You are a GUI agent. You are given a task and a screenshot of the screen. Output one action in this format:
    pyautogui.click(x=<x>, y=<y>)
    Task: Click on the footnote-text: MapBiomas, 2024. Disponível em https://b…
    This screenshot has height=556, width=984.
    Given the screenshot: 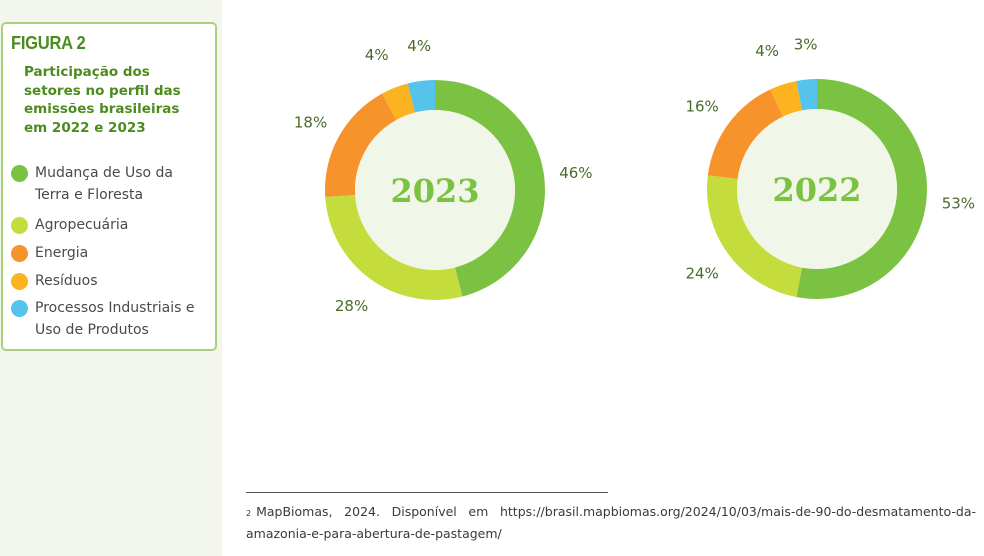 What is the action you would take?
    pyautogui.click(x=611, y=522)
    